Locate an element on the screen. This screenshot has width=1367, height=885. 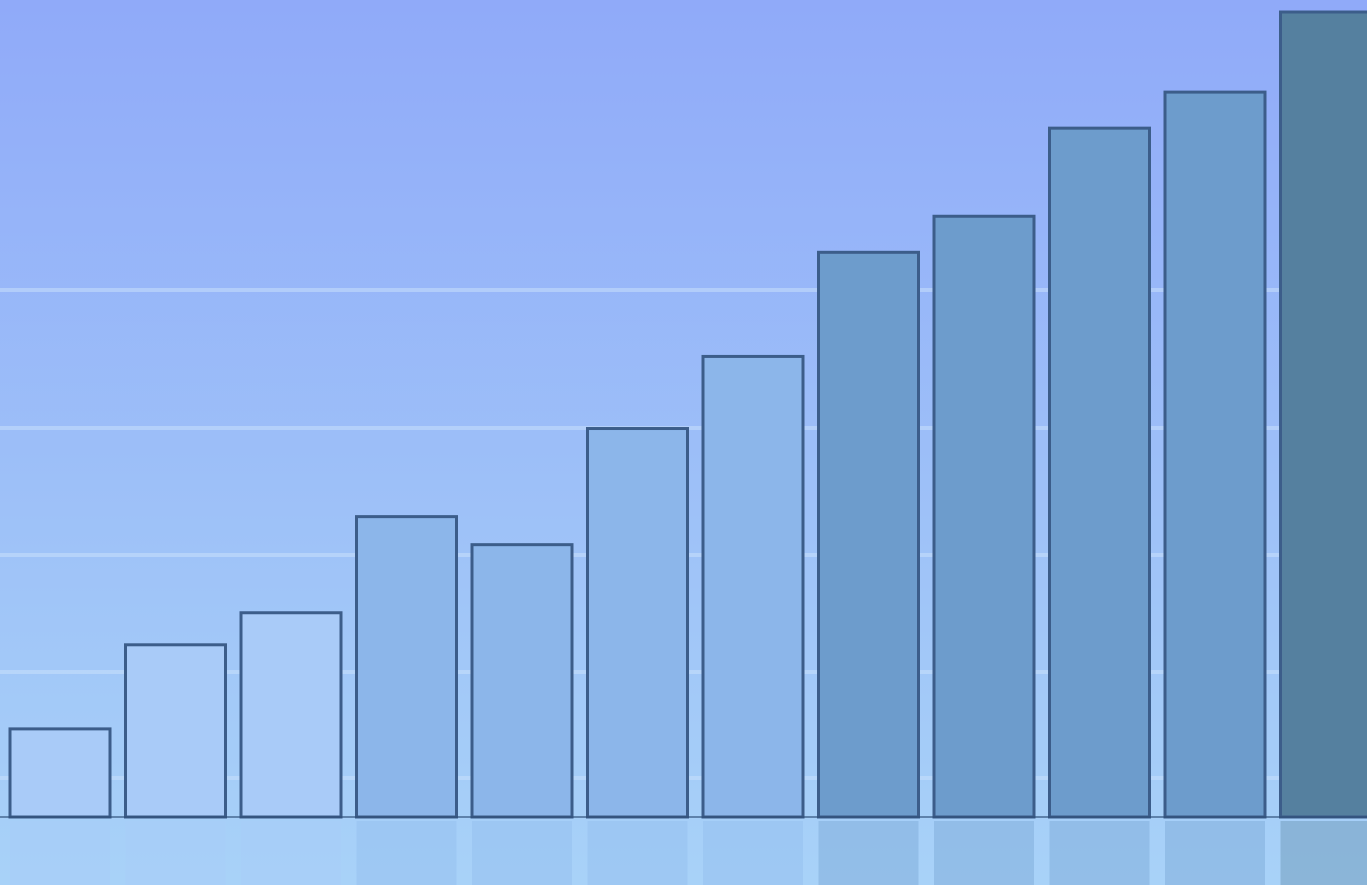
bar-reflections is located at coordinates (688, 853).